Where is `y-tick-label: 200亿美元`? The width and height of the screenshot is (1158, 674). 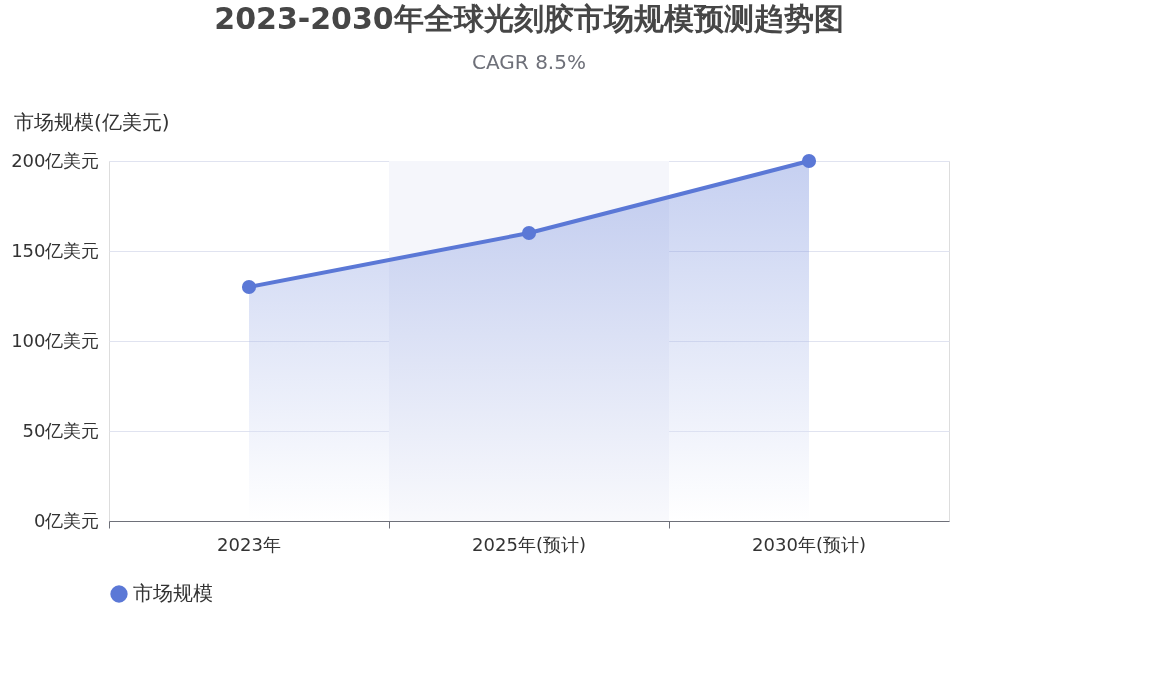
y-tick-label: 200亿美元 is located at coordinates (55, 160).